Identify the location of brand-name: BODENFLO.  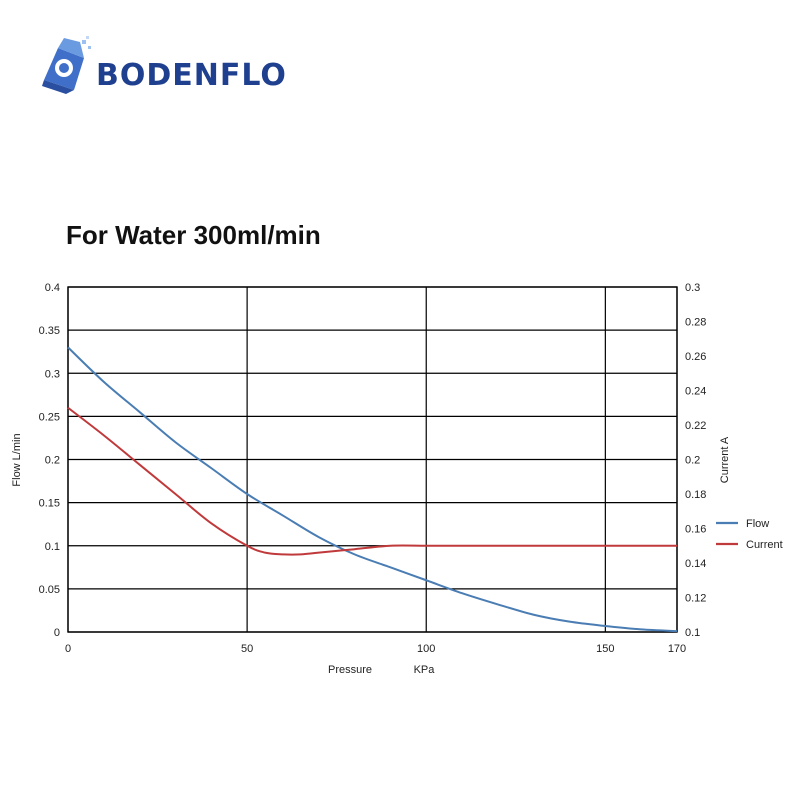
(191, 75).